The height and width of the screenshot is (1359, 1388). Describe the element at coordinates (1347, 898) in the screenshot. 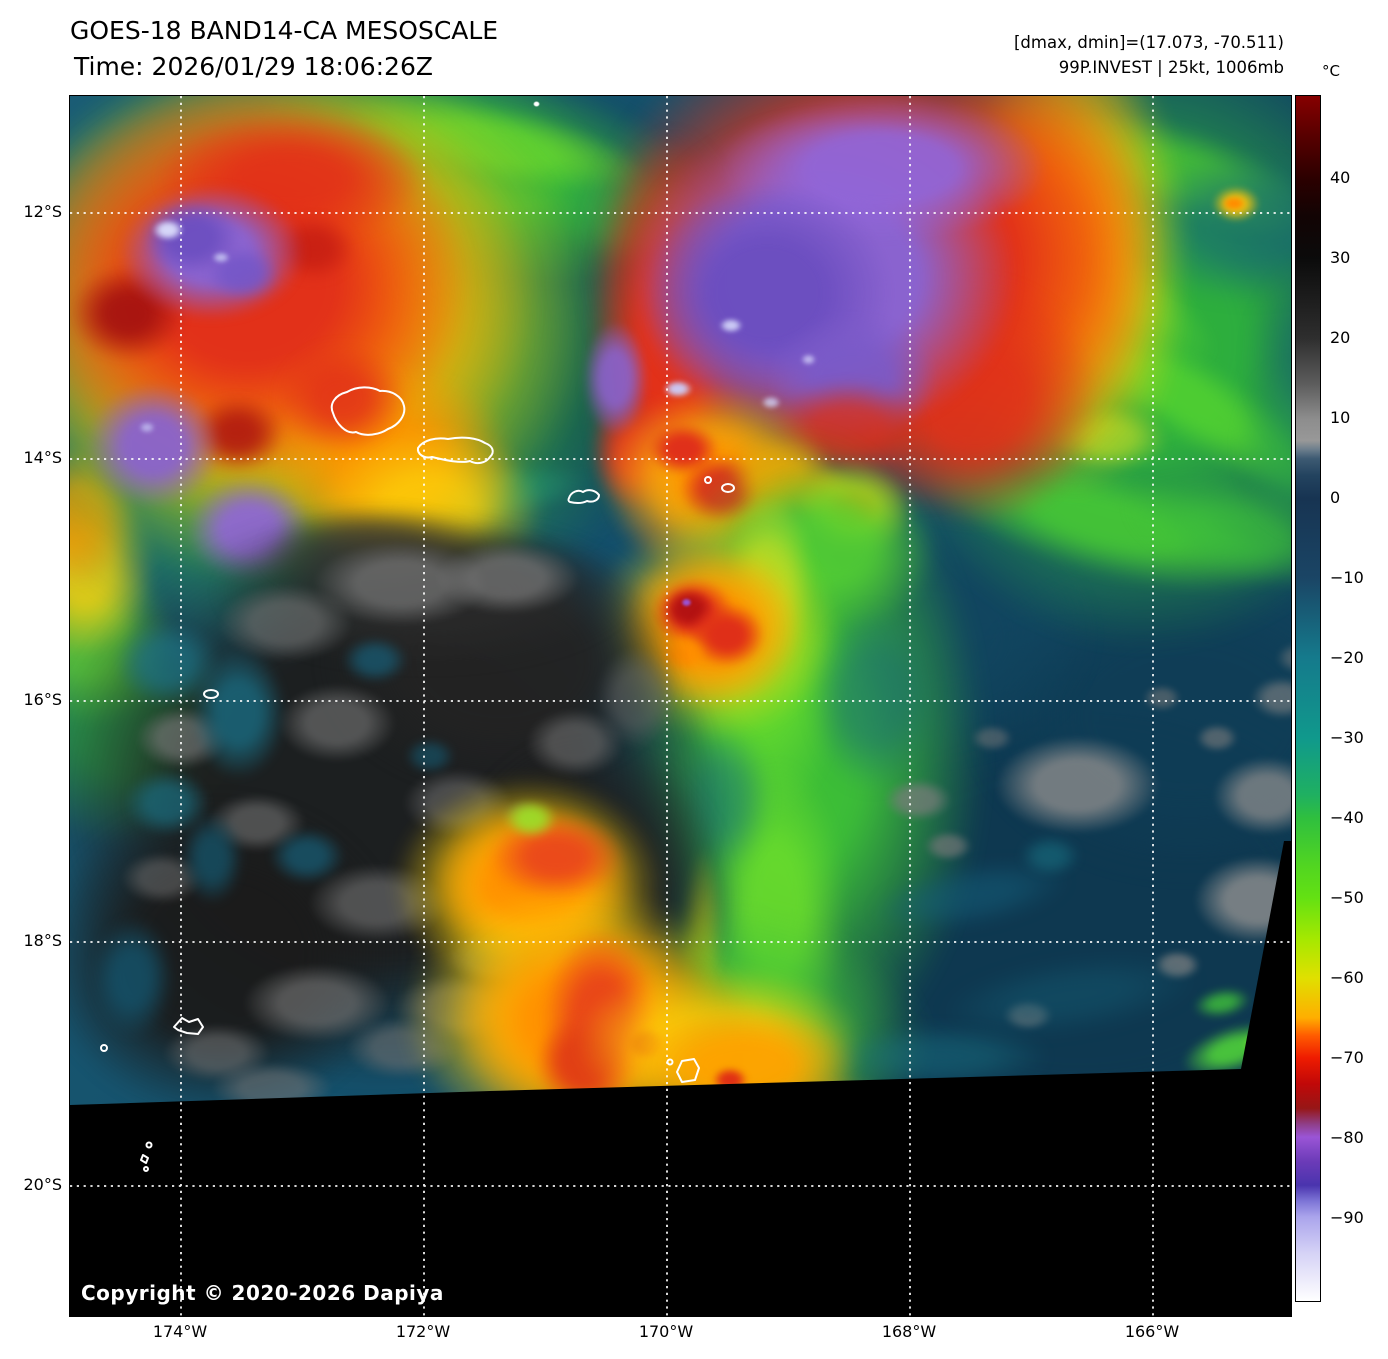

I see `colorbar-tick-label: −50` at that location.